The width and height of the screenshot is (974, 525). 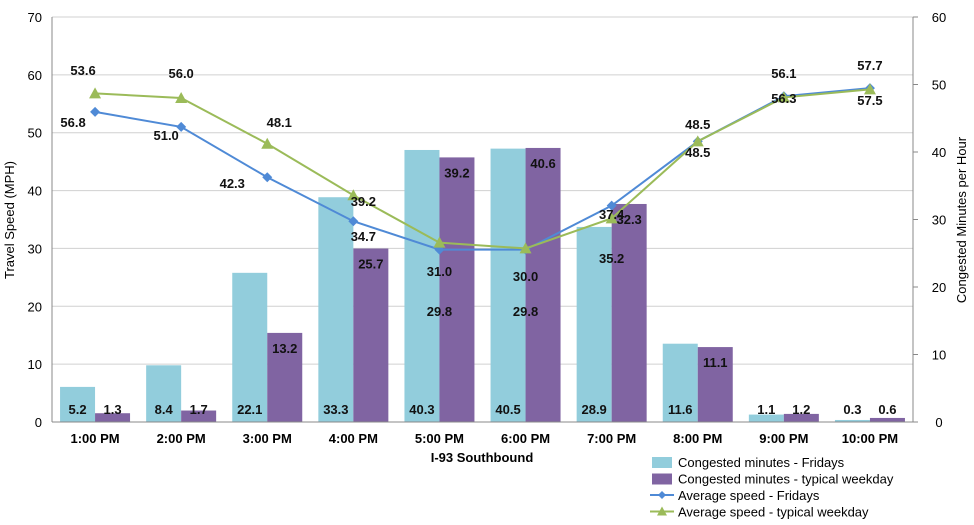 I want to click on bar-data-label: 25.7, so click(x=370, y=264).